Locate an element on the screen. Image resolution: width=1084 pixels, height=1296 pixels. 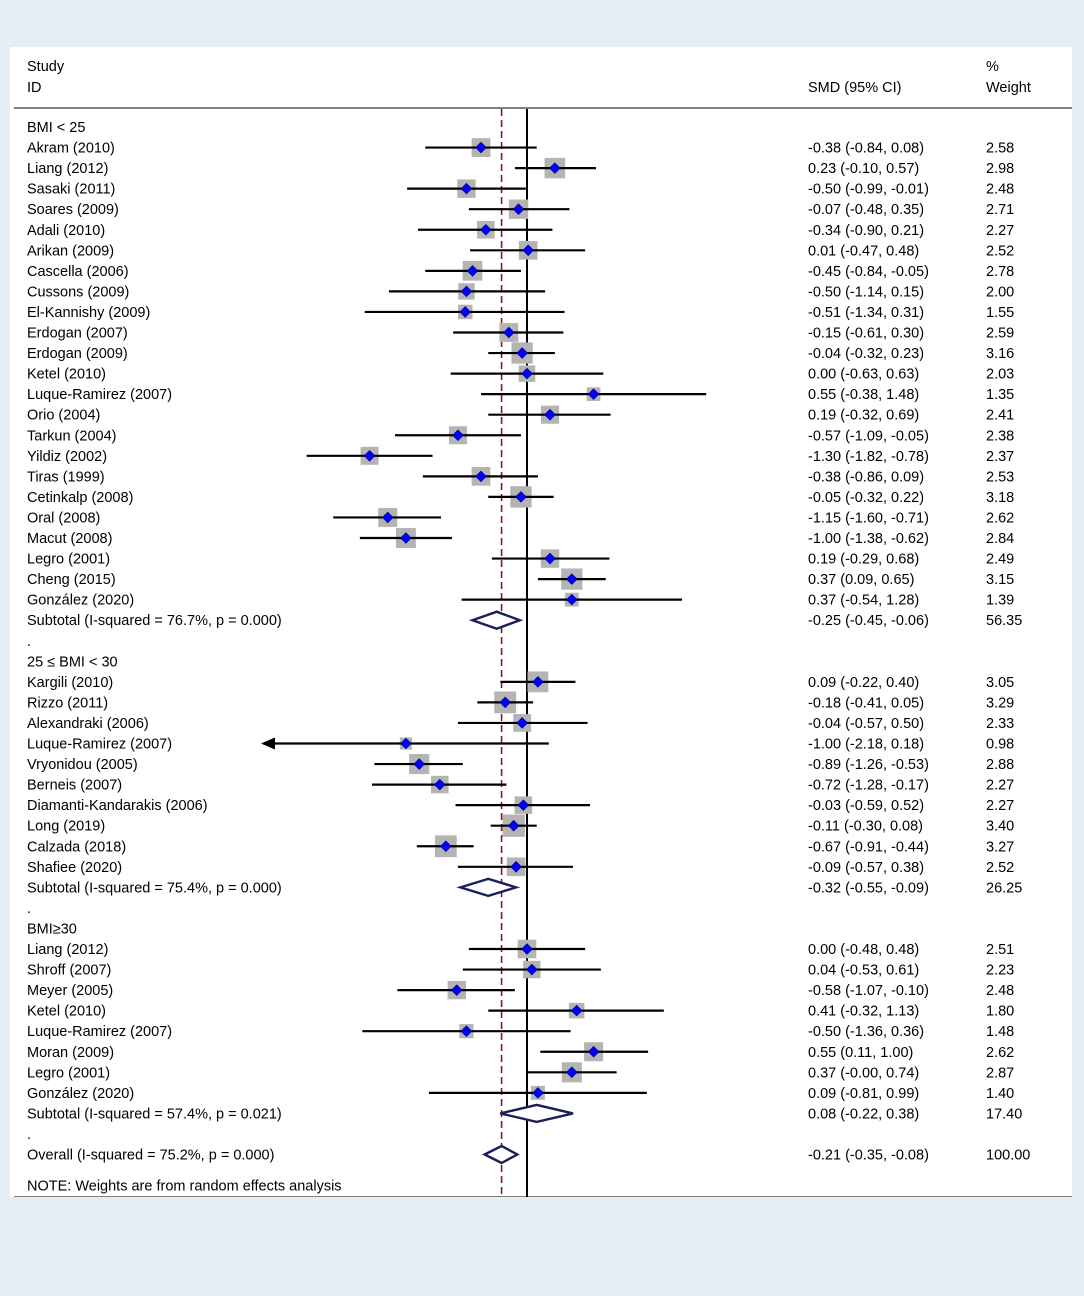
ci-text: -1.15 (-1.60, -0.71) is located at coordinates (868, 518).